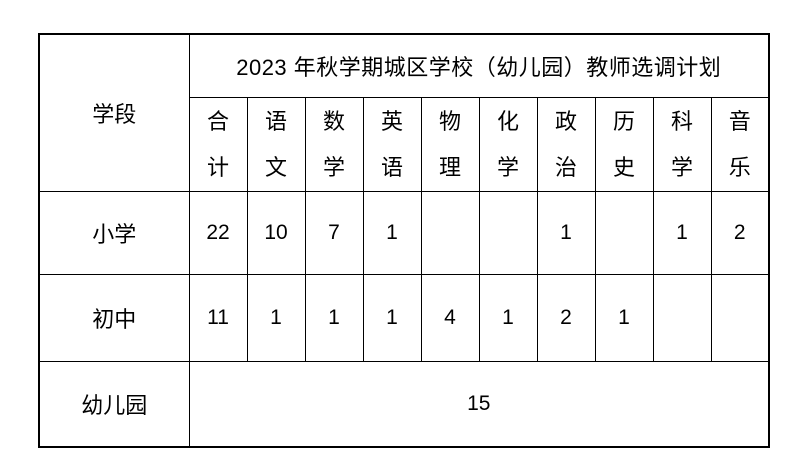 Image resolution: width=797 pixels, height=464 pixels. Describe the element at coordinates (624, 318) in the screenshot. I see `cell-middle-history: 1` at that location.